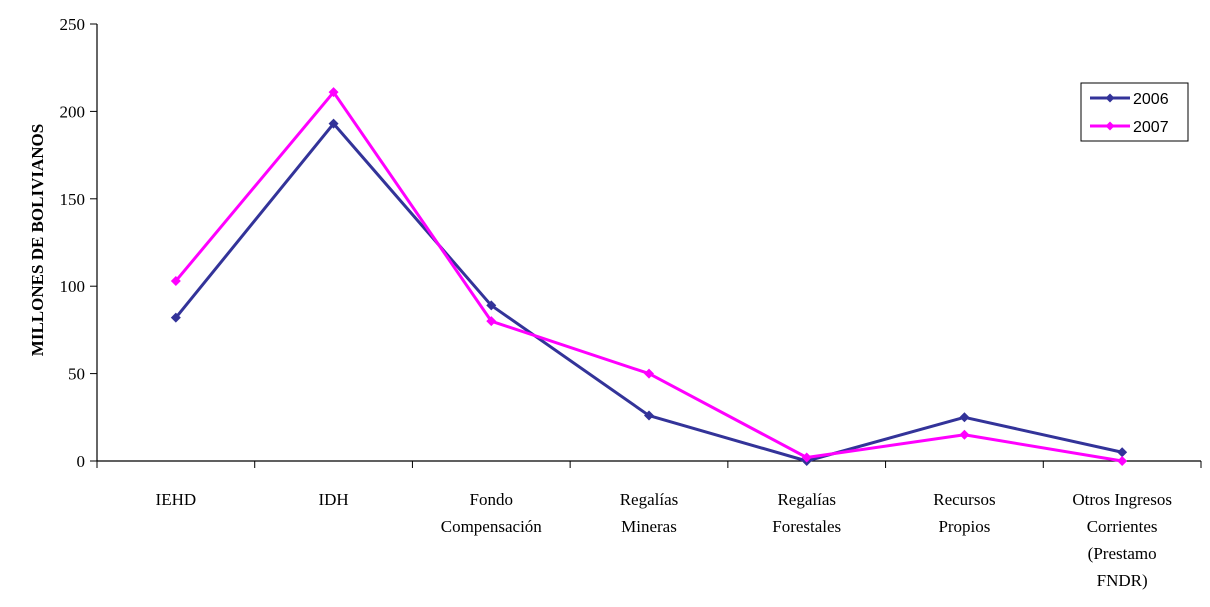  I want to click on legend-item: 2007, so click(1129, 127).